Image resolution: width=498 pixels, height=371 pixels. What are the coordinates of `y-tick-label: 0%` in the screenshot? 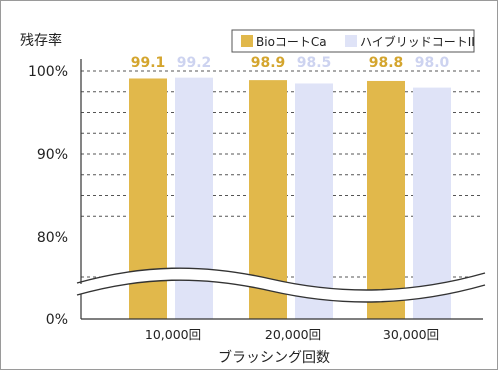 It's located at (57, 320).